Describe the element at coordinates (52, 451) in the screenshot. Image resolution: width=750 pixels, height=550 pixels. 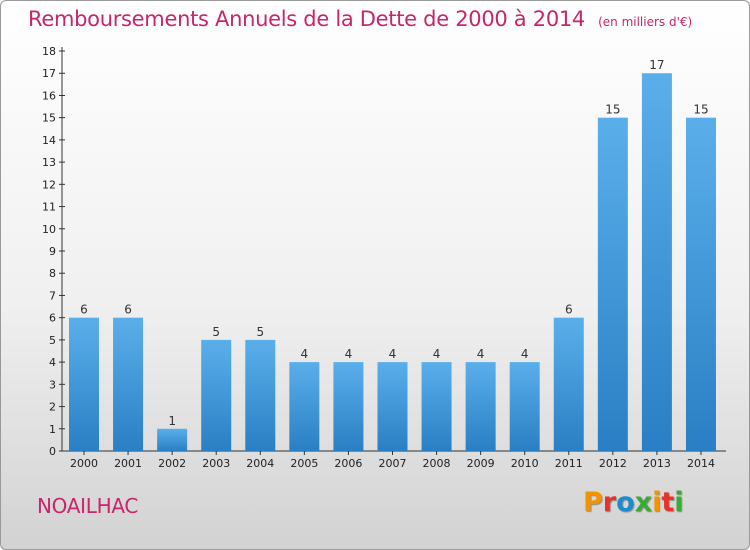
I see `y-tick-label: 0` at that location.